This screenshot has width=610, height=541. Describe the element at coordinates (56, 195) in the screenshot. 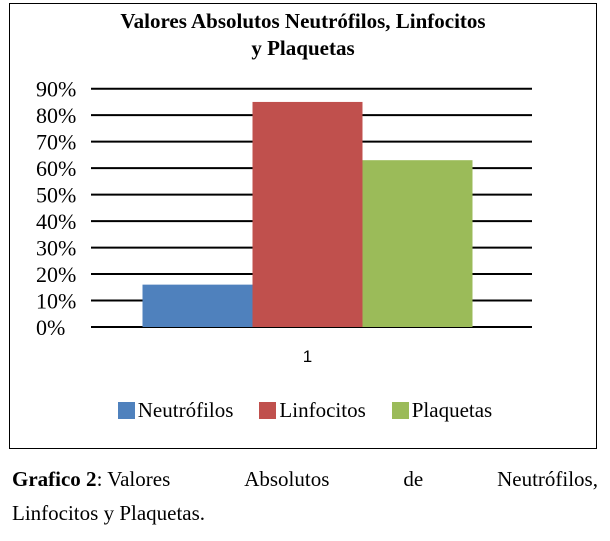

I see `y-tick-label: 50%` at that location.